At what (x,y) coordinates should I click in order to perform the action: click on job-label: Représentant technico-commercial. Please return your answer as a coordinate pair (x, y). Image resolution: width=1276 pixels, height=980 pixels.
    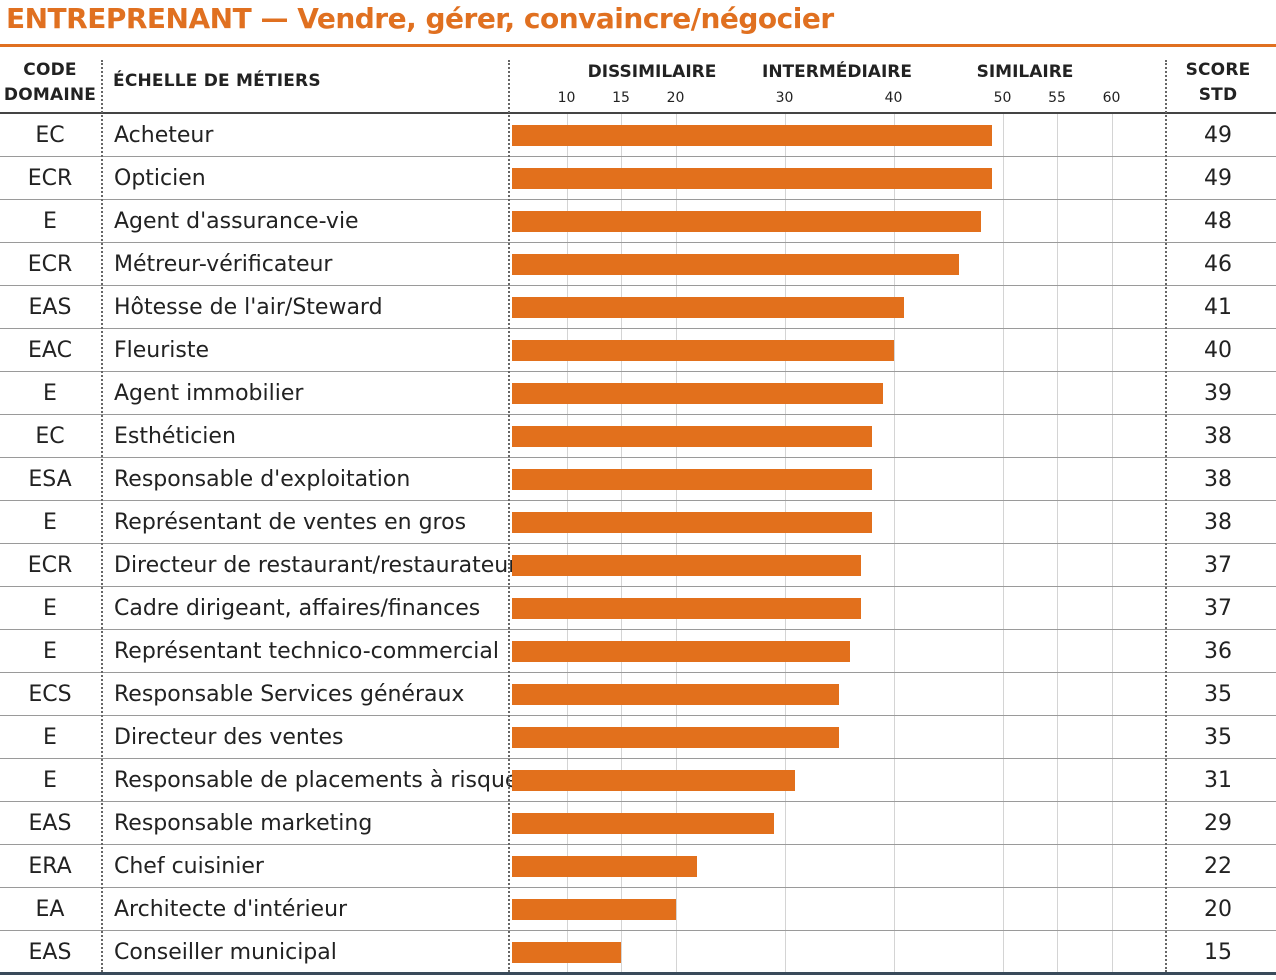
    Looking at the image, I should click on (306, 651).